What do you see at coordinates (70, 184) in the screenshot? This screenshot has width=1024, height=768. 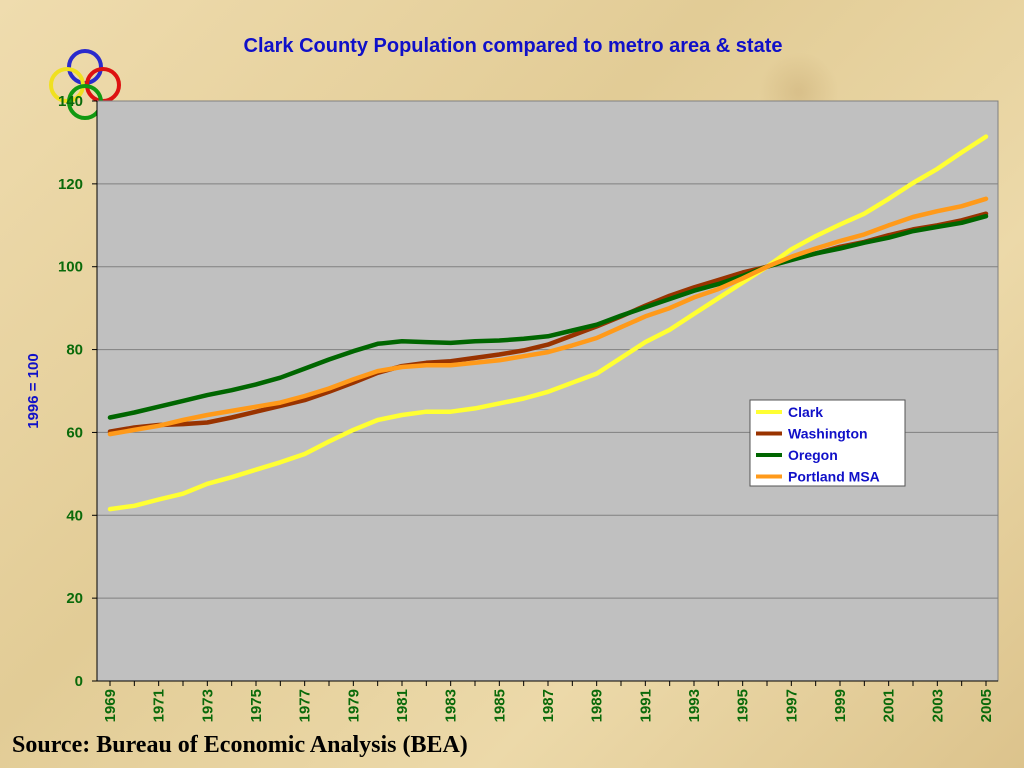 I see `y-tick-label: 120` at bounding box center [70, 184].